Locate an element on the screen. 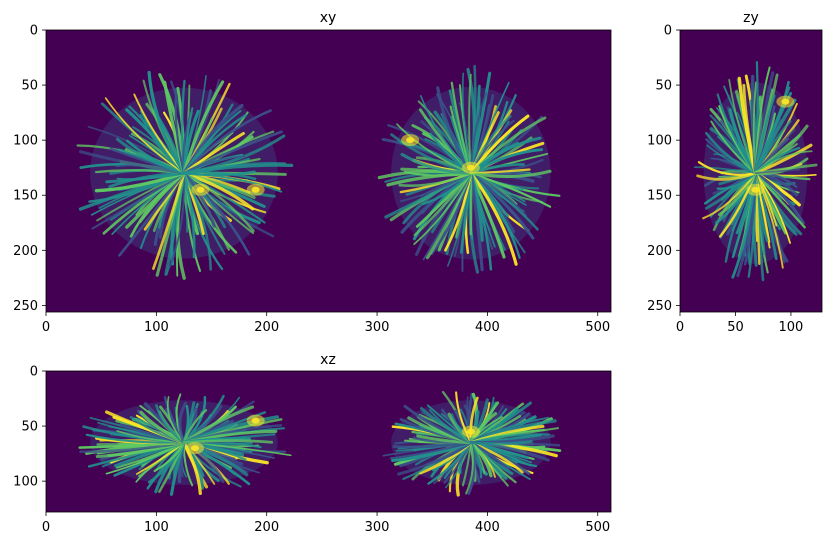  panel-zy: zy 0 50 100 0 50 100 150 200 250 is located at coordinates (735, 172).